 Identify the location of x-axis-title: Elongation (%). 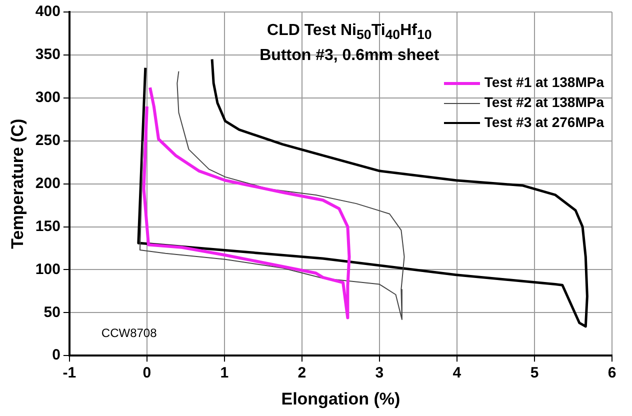
(340, 398).